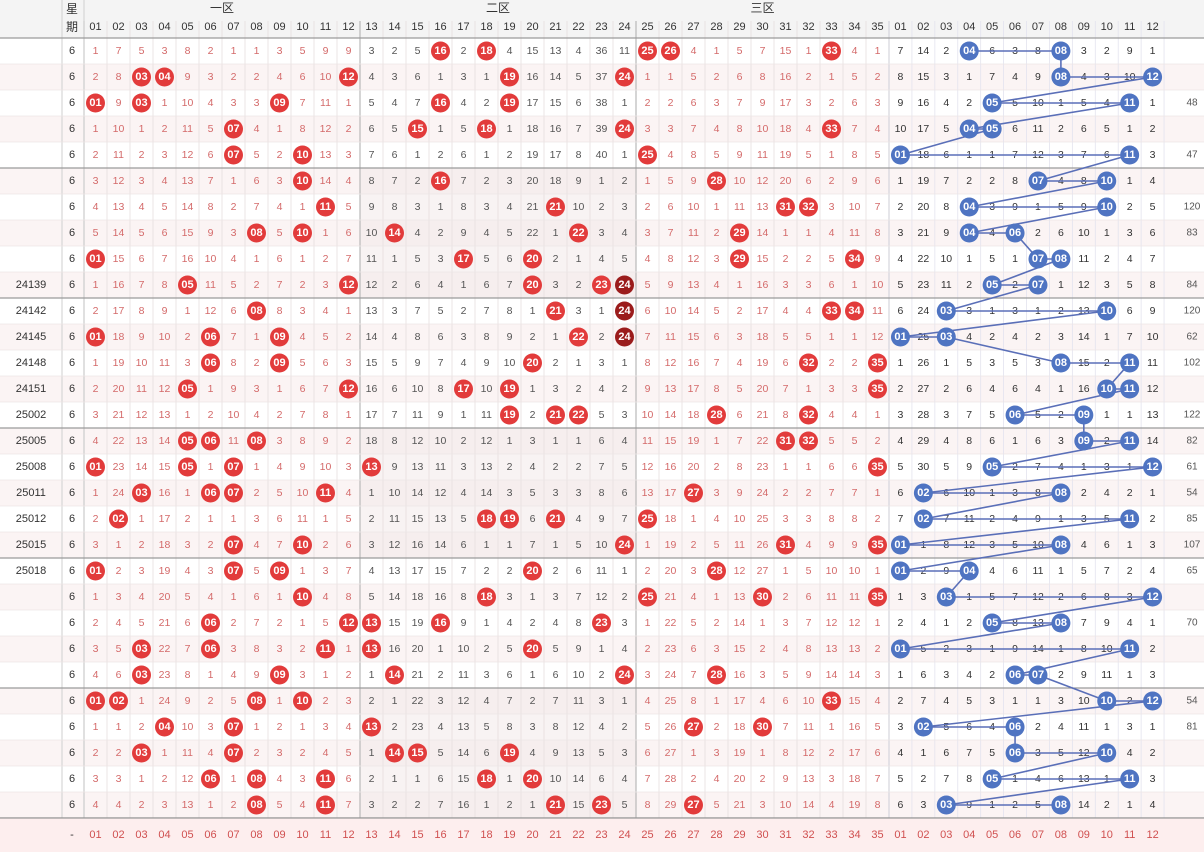 Image resolution: width=1204 pixels, height=852 pixels. I want to click on red-miss-value: 16, so click(763, 285).